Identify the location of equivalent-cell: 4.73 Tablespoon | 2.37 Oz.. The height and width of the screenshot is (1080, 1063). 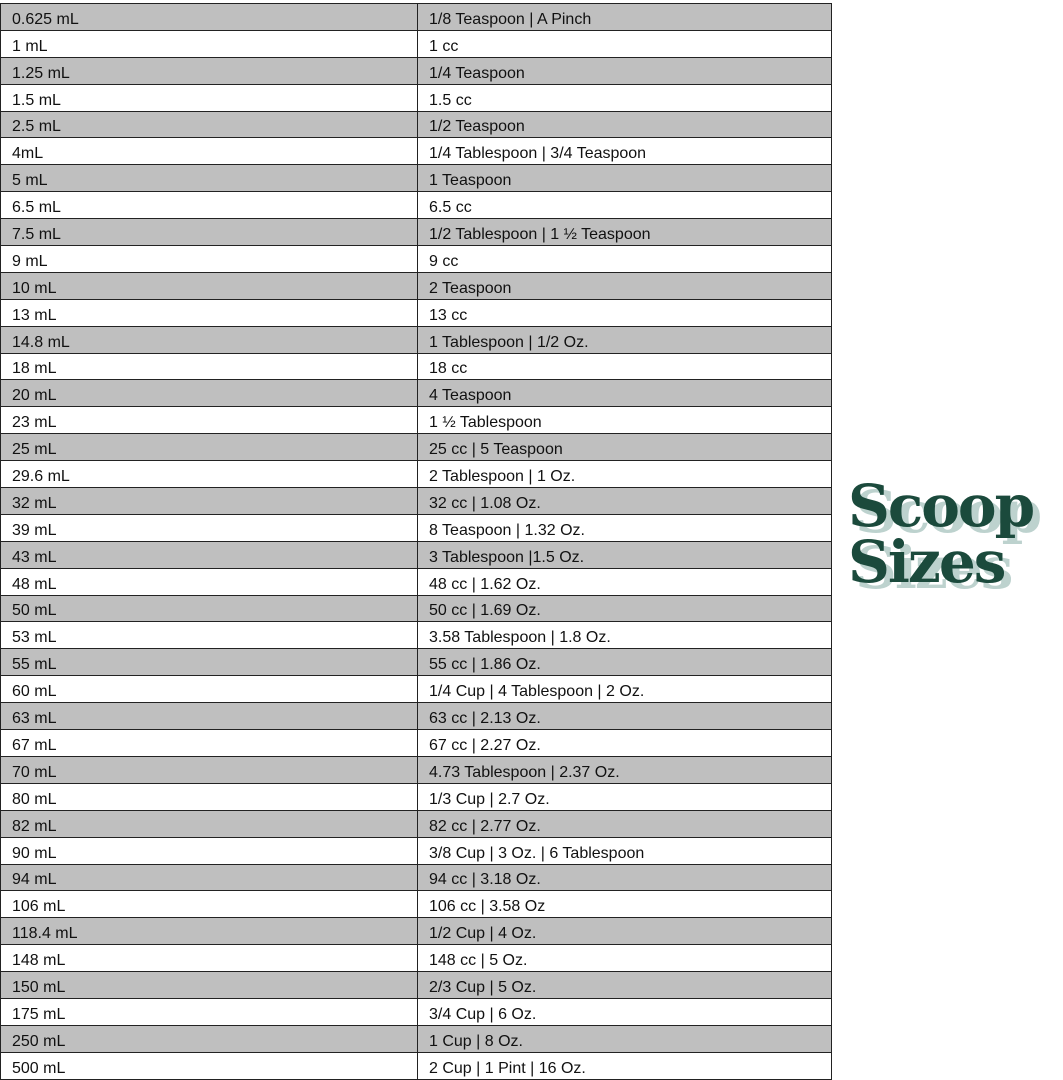
(624, 769).